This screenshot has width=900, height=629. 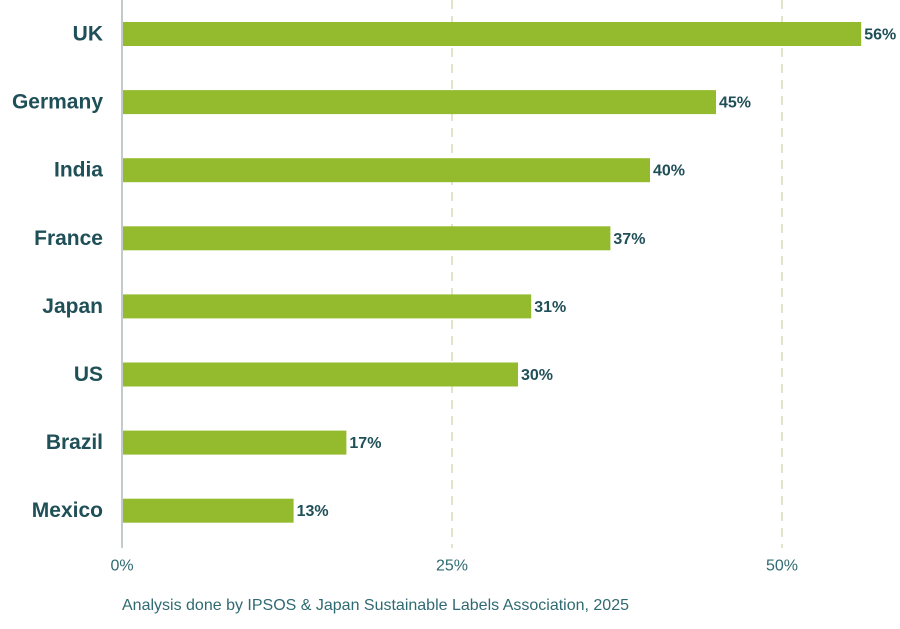 What do you see at coordinates (57, 102) in the screenshot?
I see `category-label-1: Germany` at bounding box center [57, 102].